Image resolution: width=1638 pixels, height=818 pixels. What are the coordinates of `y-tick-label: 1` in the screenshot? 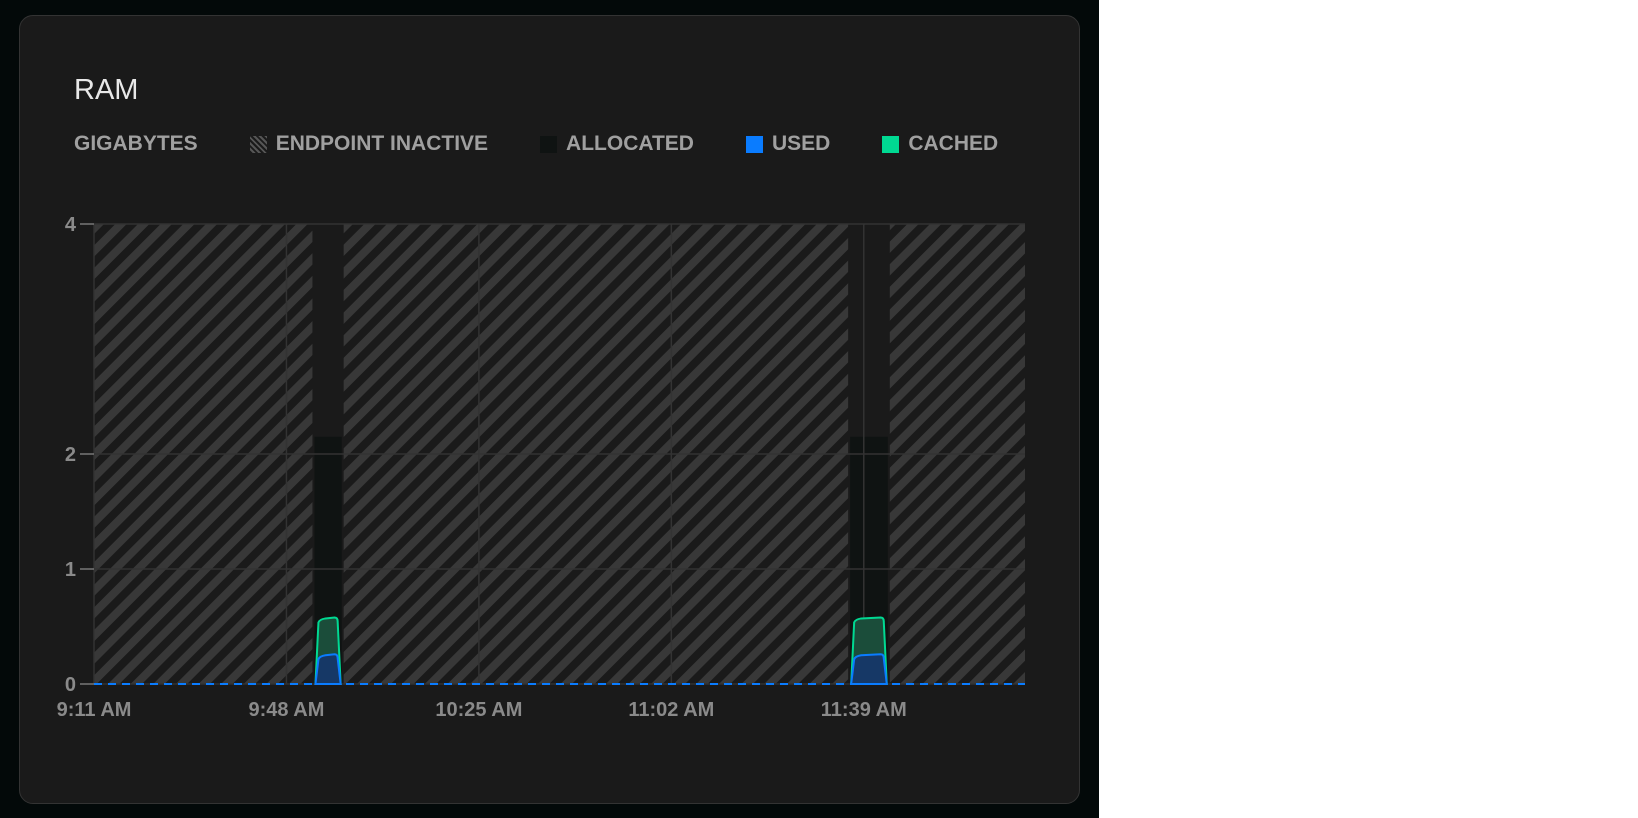 It's located at (70, 570).